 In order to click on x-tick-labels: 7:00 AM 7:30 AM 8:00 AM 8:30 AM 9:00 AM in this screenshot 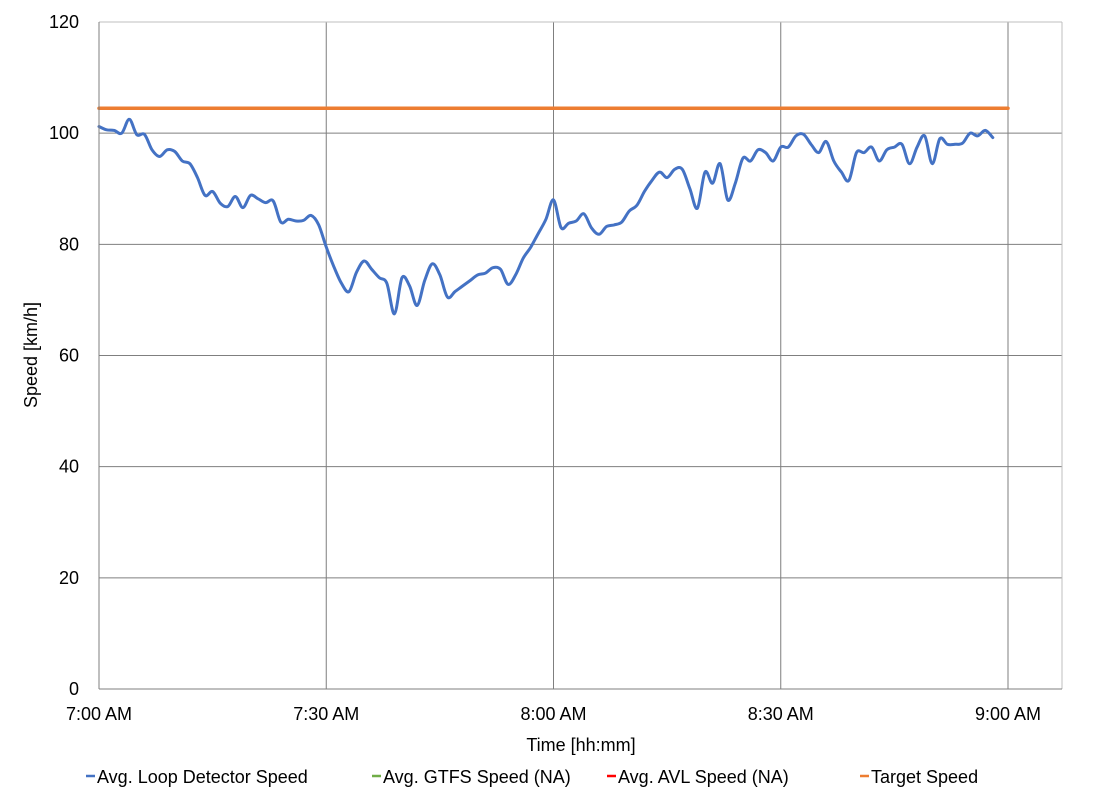, I will do `click(553, 714)`.